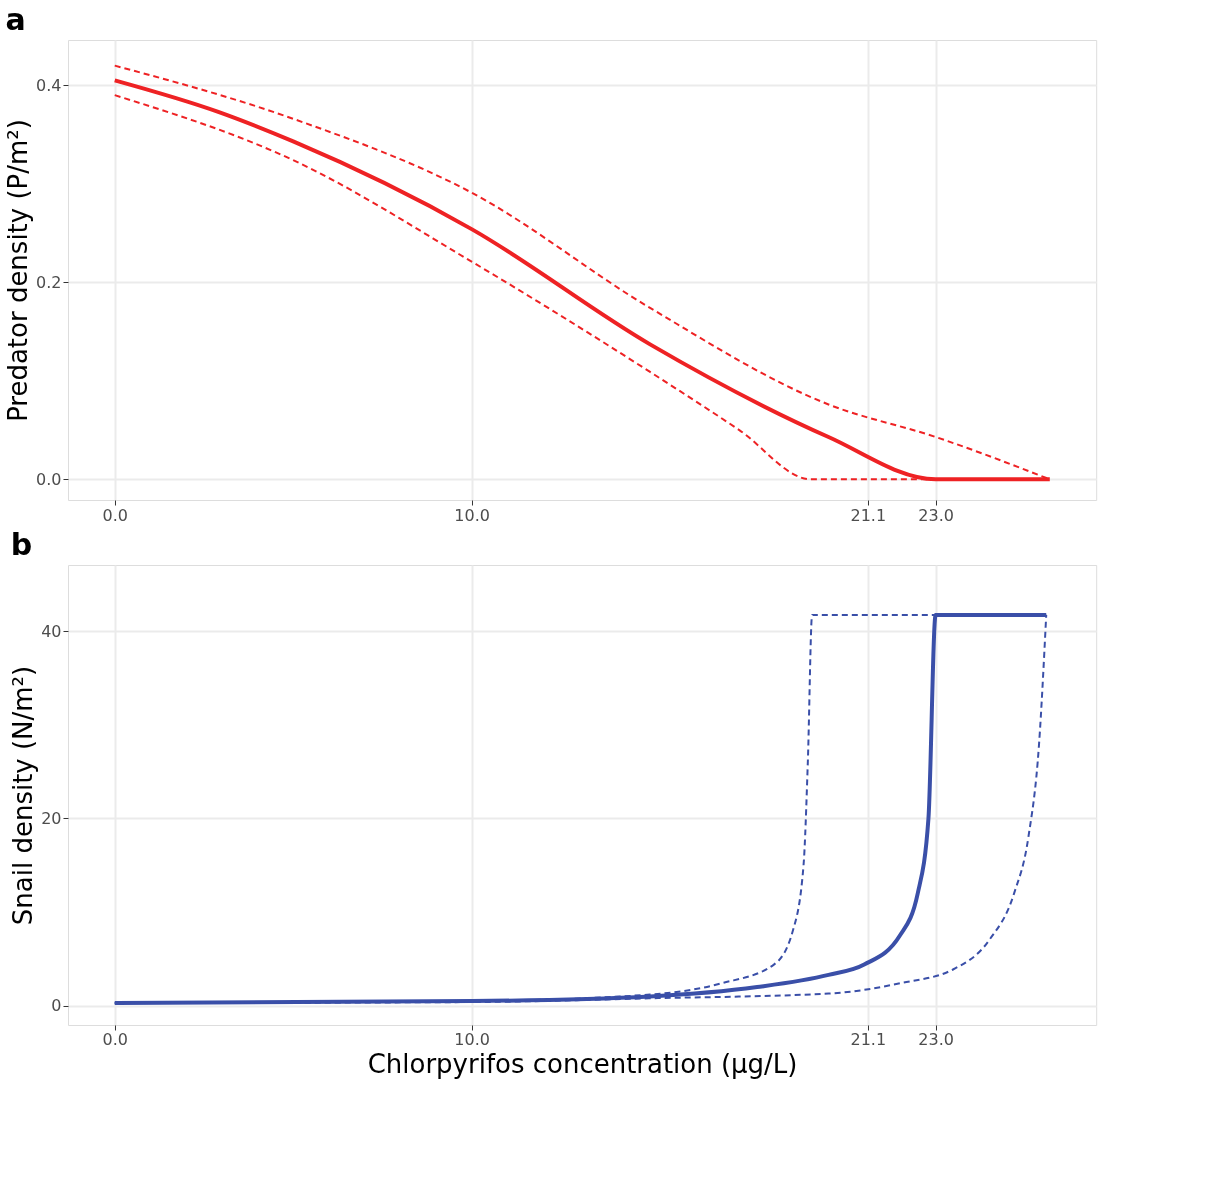 The height and width of the screenshot is (1185, 1212). I want to click on y-tick-label: 40, so click(51, 631).